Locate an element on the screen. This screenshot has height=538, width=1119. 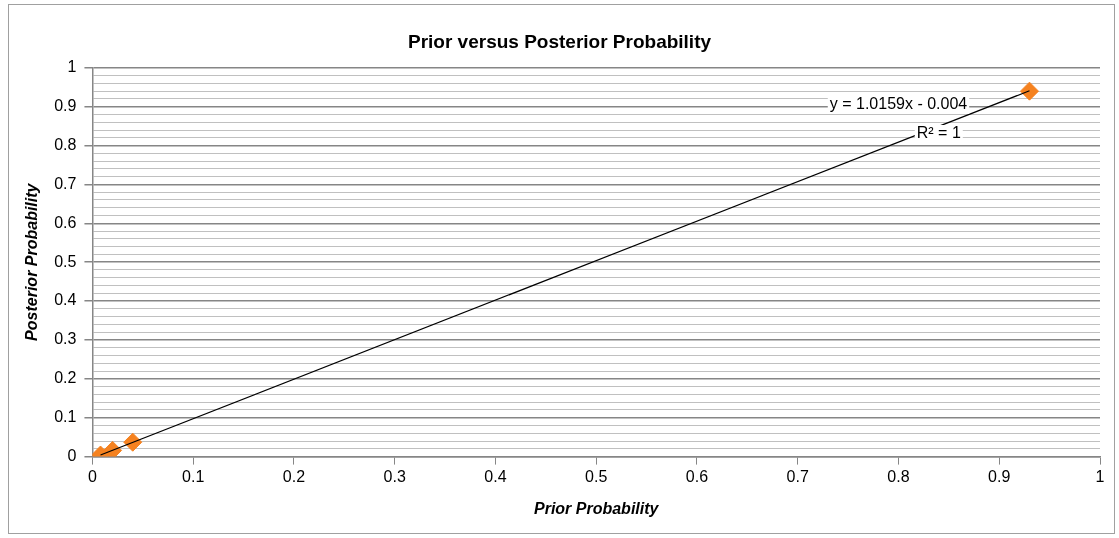
y-tick-label: 0.8 is located at coordinates (65, 144).